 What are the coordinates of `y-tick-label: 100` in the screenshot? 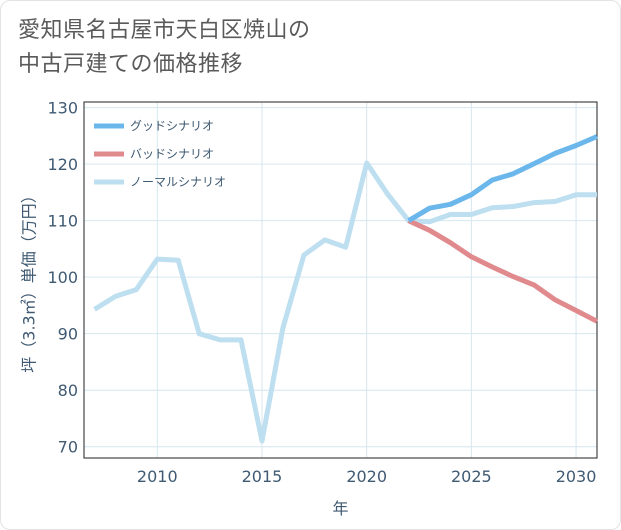 It's located at (62, 277).